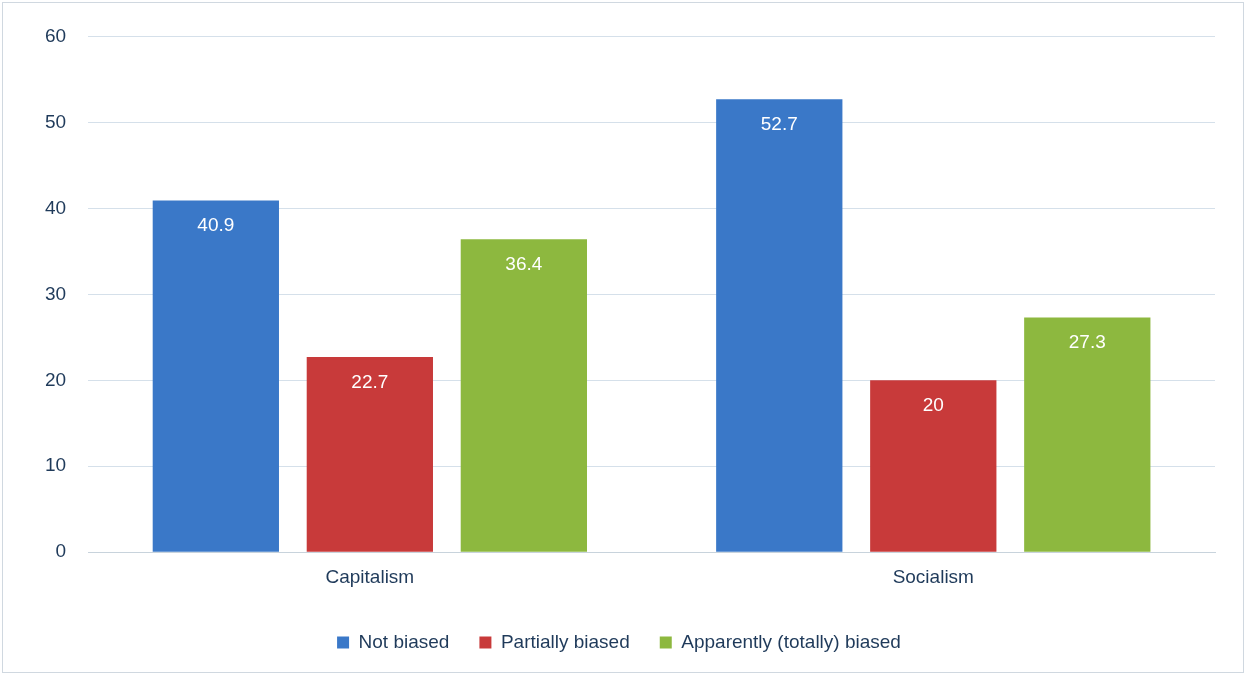  I want to click on y-tick-label: 30, so click(55, 293).